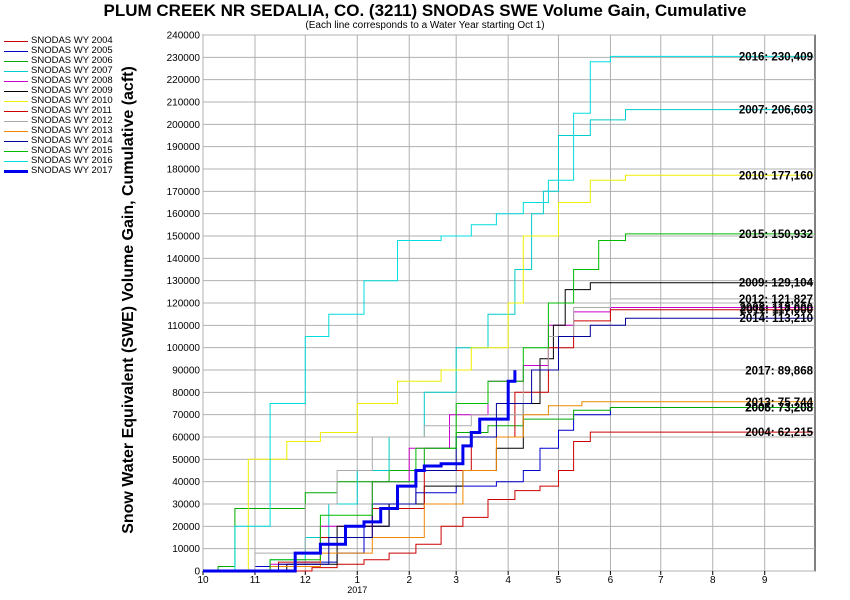 Image resolution: width=850 pixels, height=600 pixels. What do you see at coordinates (779, 371) in the screenshot?
I see `series-end-label: 2017: 89,868` at bounding box center [779, 371].